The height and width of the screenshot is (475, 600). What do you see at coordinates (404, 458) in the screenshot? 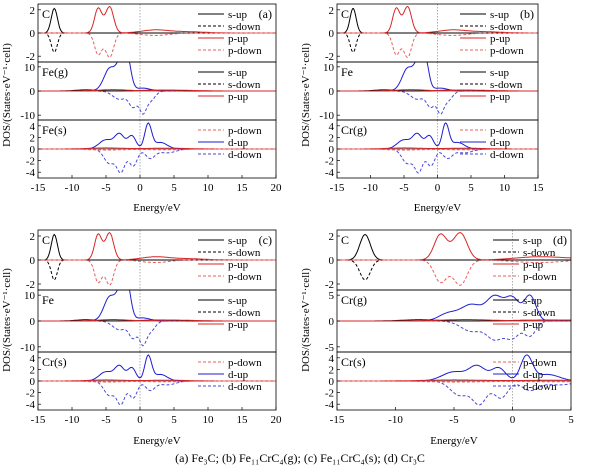
I see `caption-d: (d) Cr₃C` at bounding box center [404, 458].